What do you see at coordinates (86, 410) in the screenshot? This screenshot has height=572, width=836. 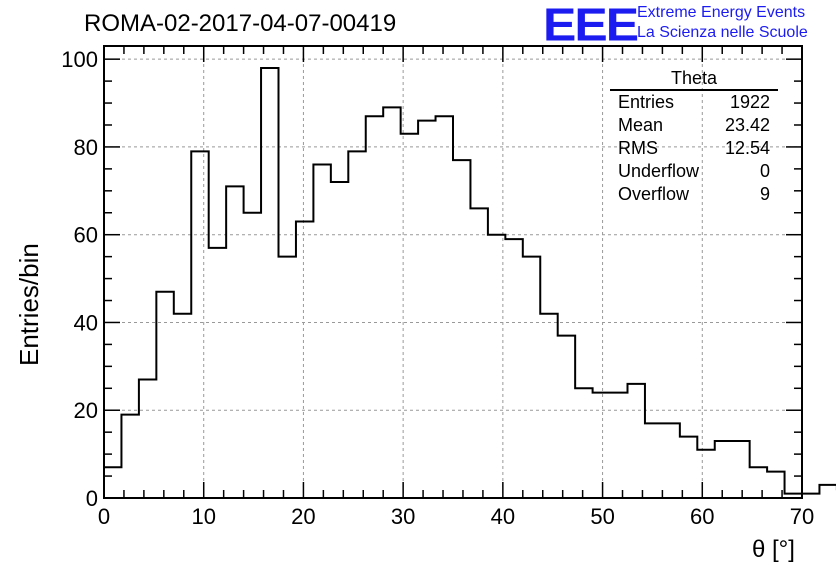 I see `y-tick-label: 20` at bounding box center [86, 410].